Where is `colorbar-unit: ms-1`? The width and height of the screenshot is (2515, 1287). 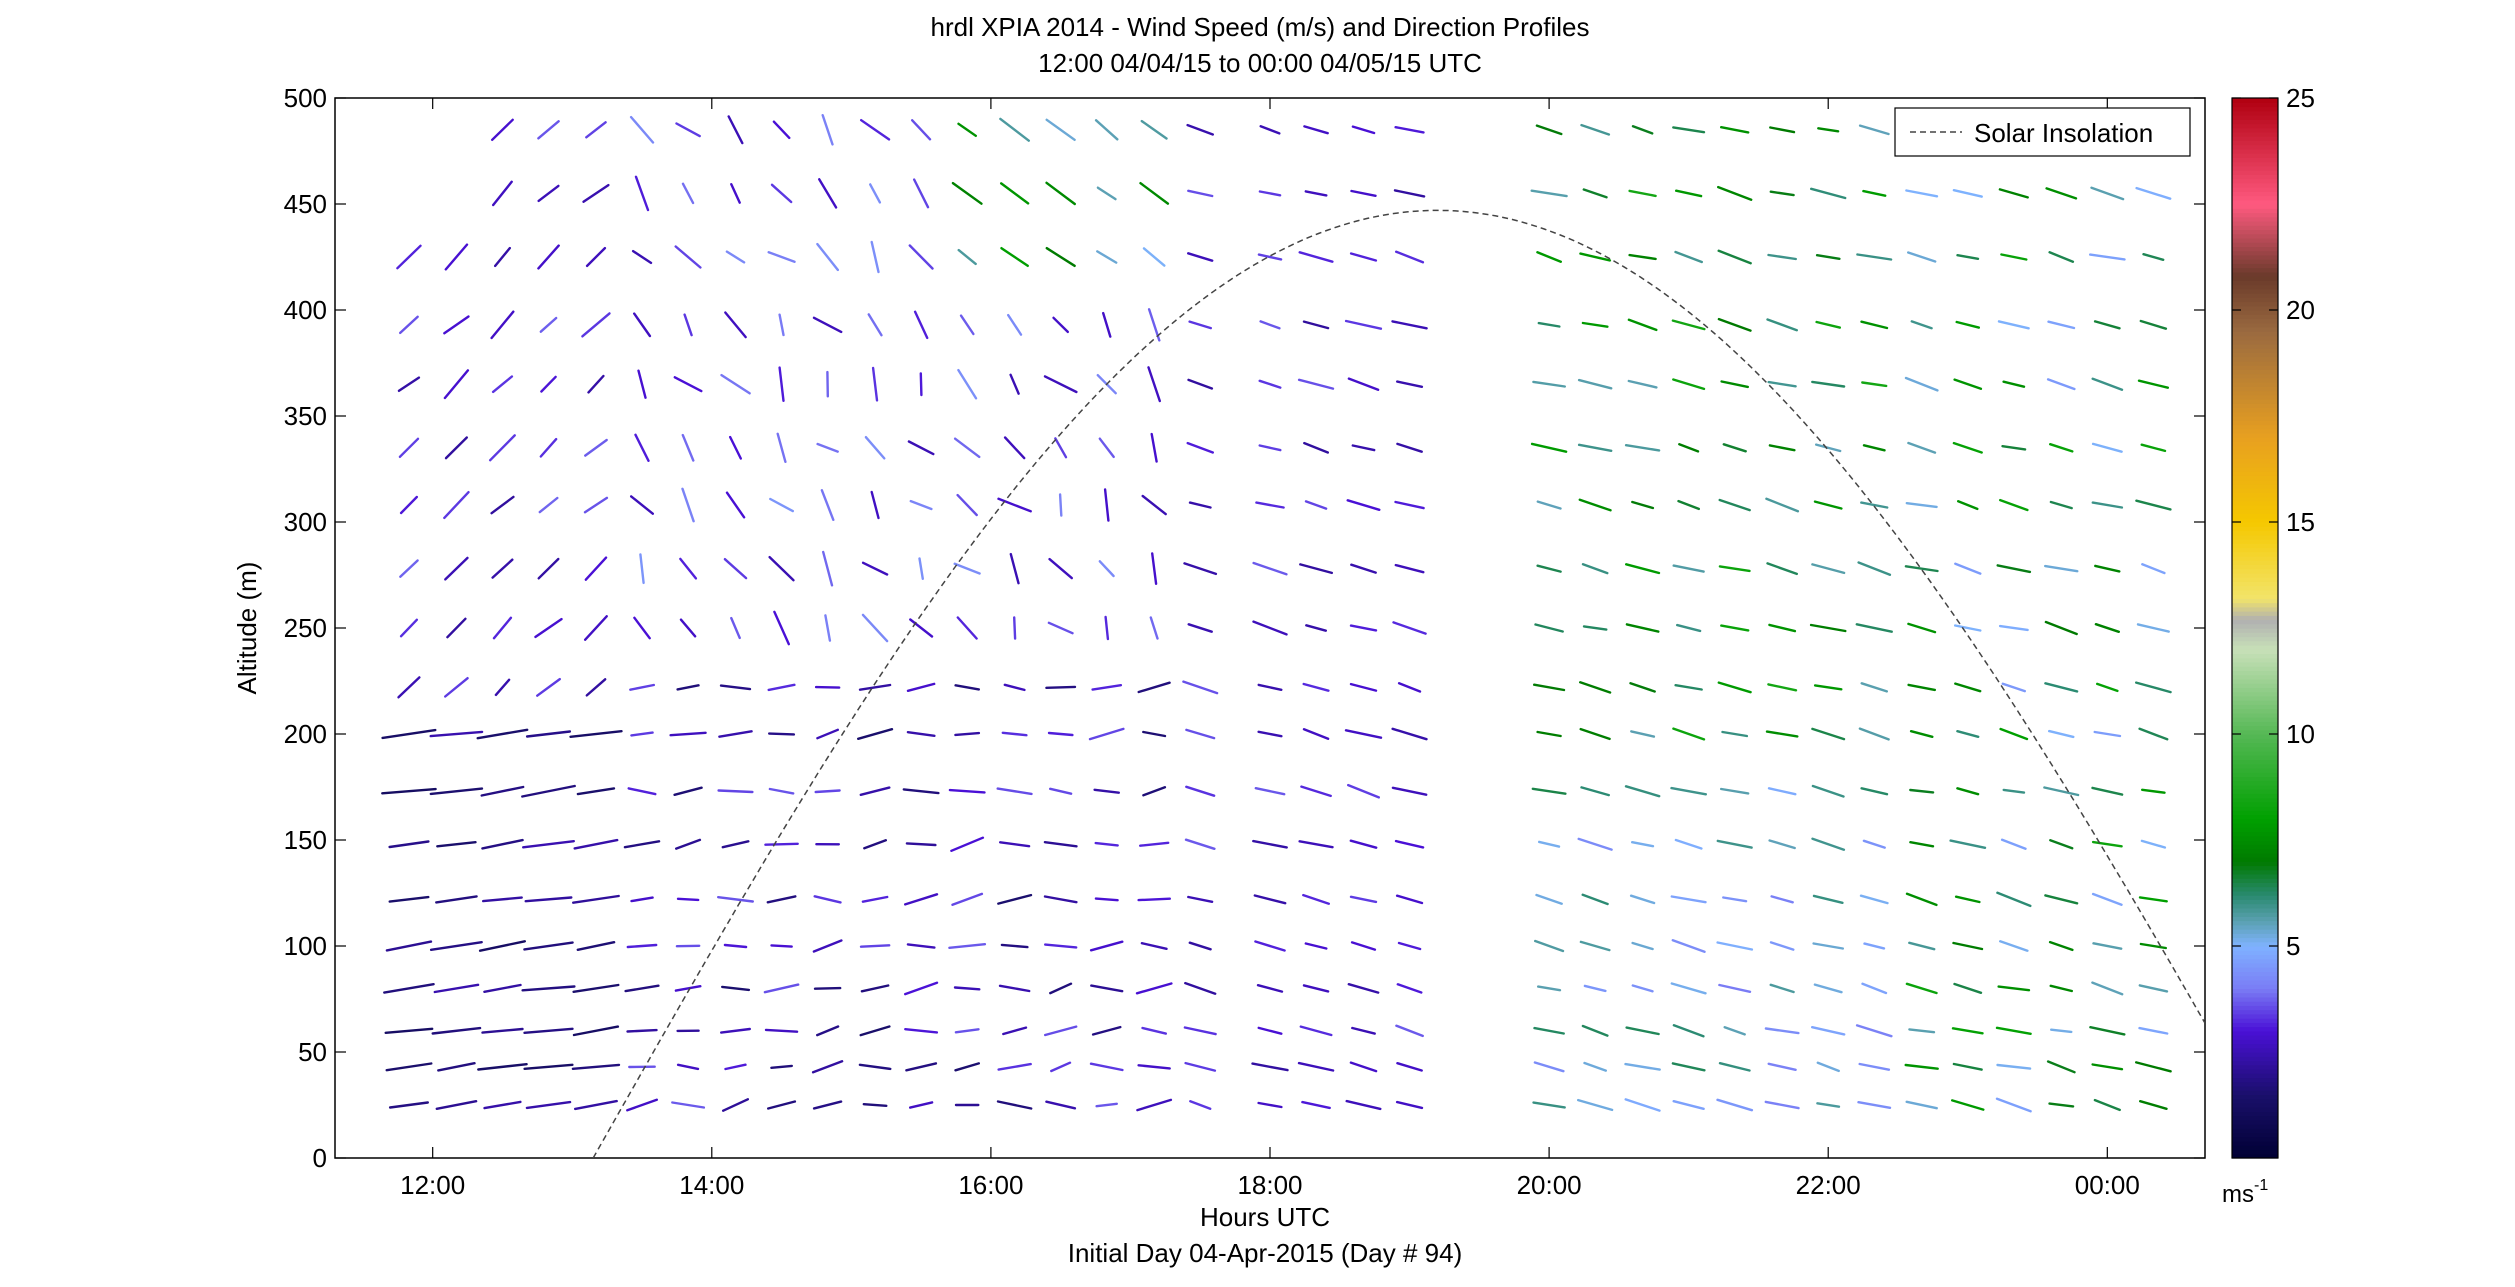 colorbar-unit: ms-1 is located at coordinates (2245, 1192).